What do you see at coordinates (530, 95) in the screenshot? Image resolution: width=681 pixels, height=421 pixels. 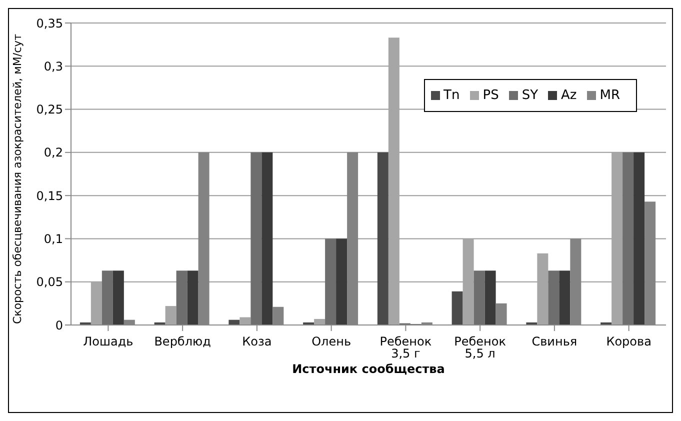 I see `legend-label: SY` at bounding box center [530, 95].